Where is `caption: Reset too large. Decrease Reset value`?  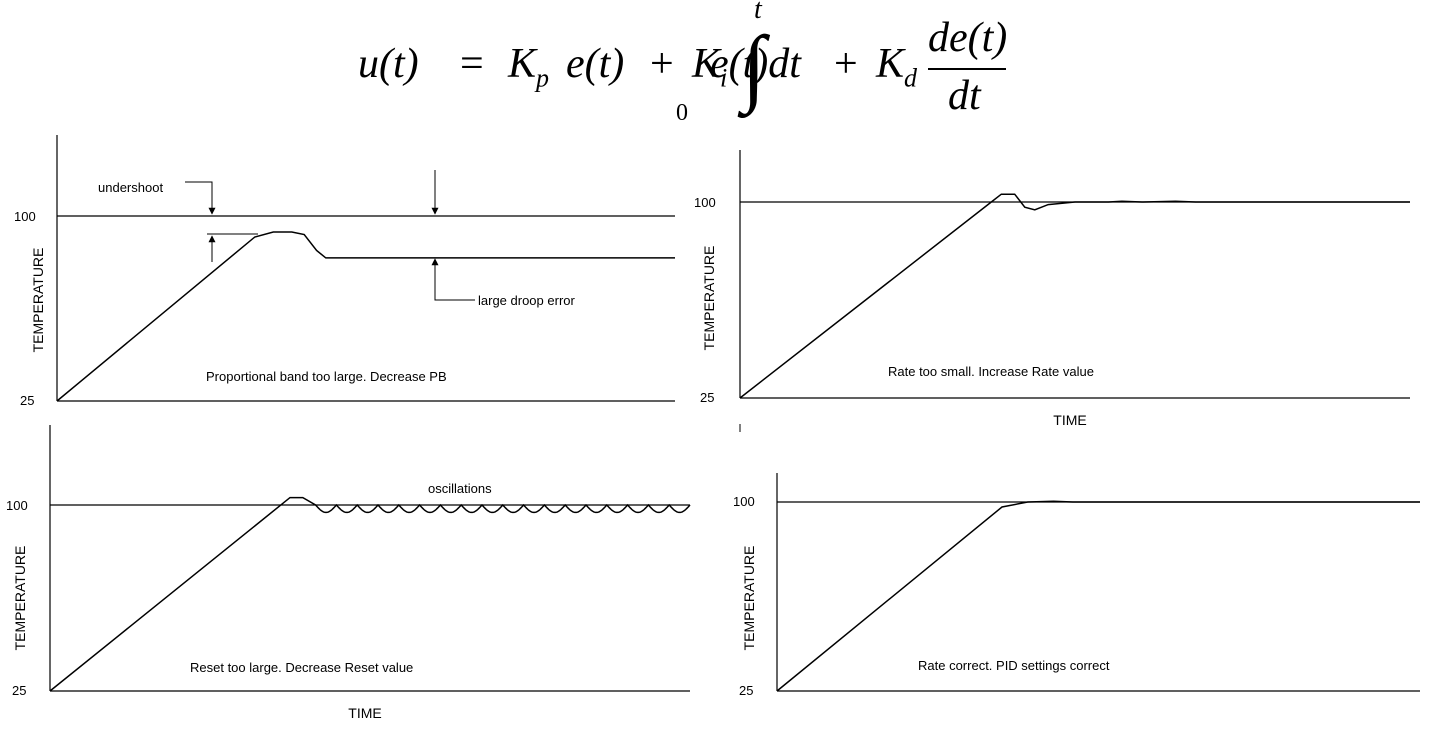 caption: Reset too large. Decrease Reset value is located at coordinates (301, 667).